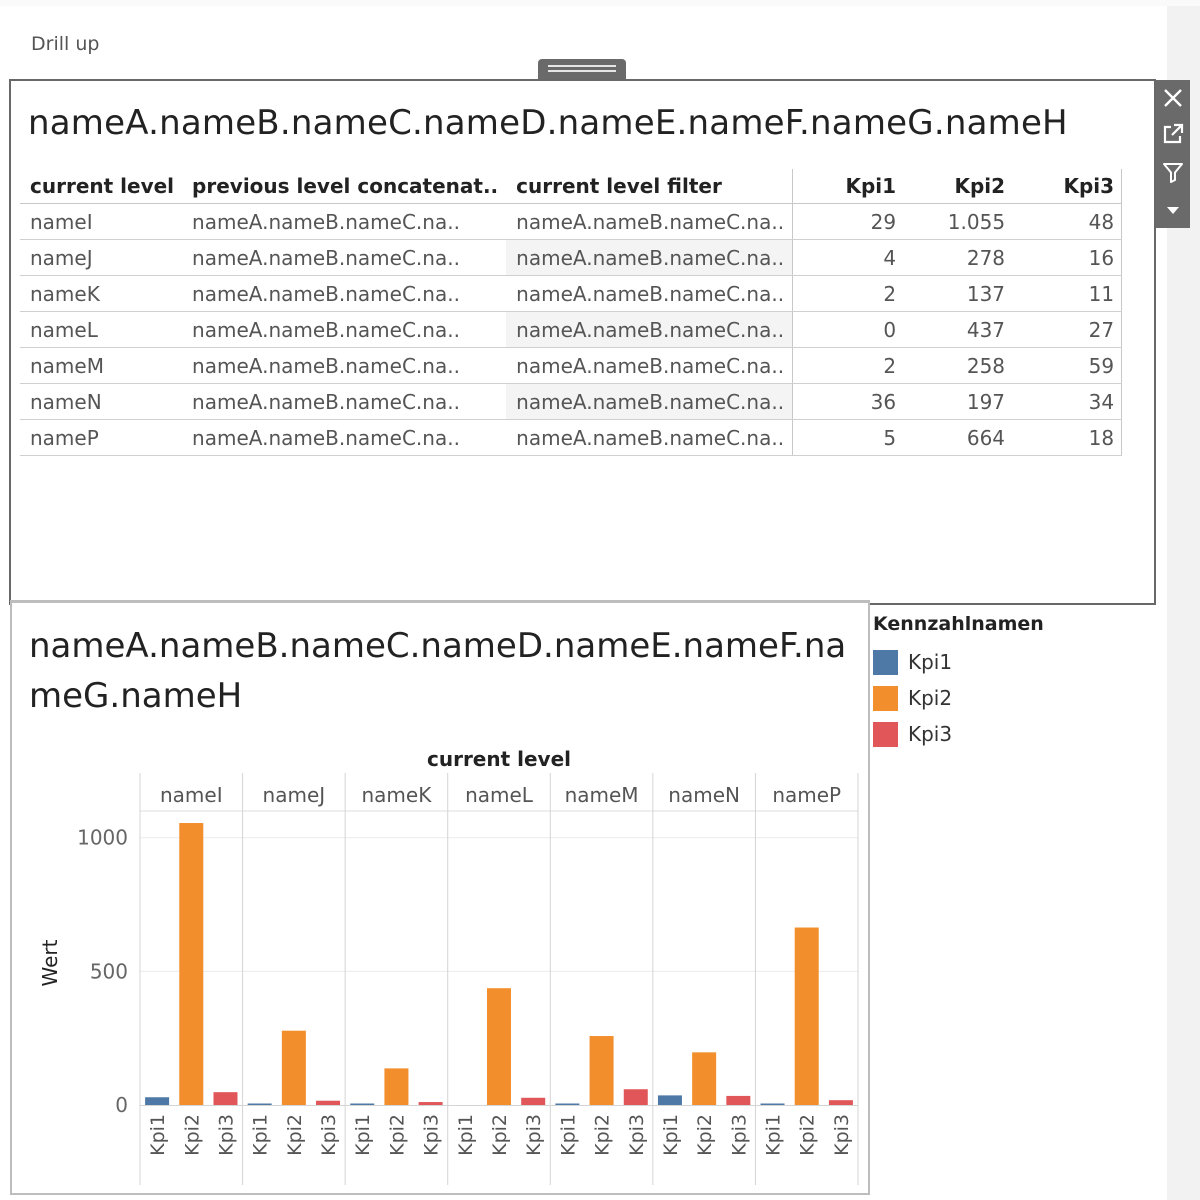 This screenshot has height=1200, width=1200. Describe the element at coordinates (1067, 437) in the screenshot. I see `cell-kpi3: 18` at that location.